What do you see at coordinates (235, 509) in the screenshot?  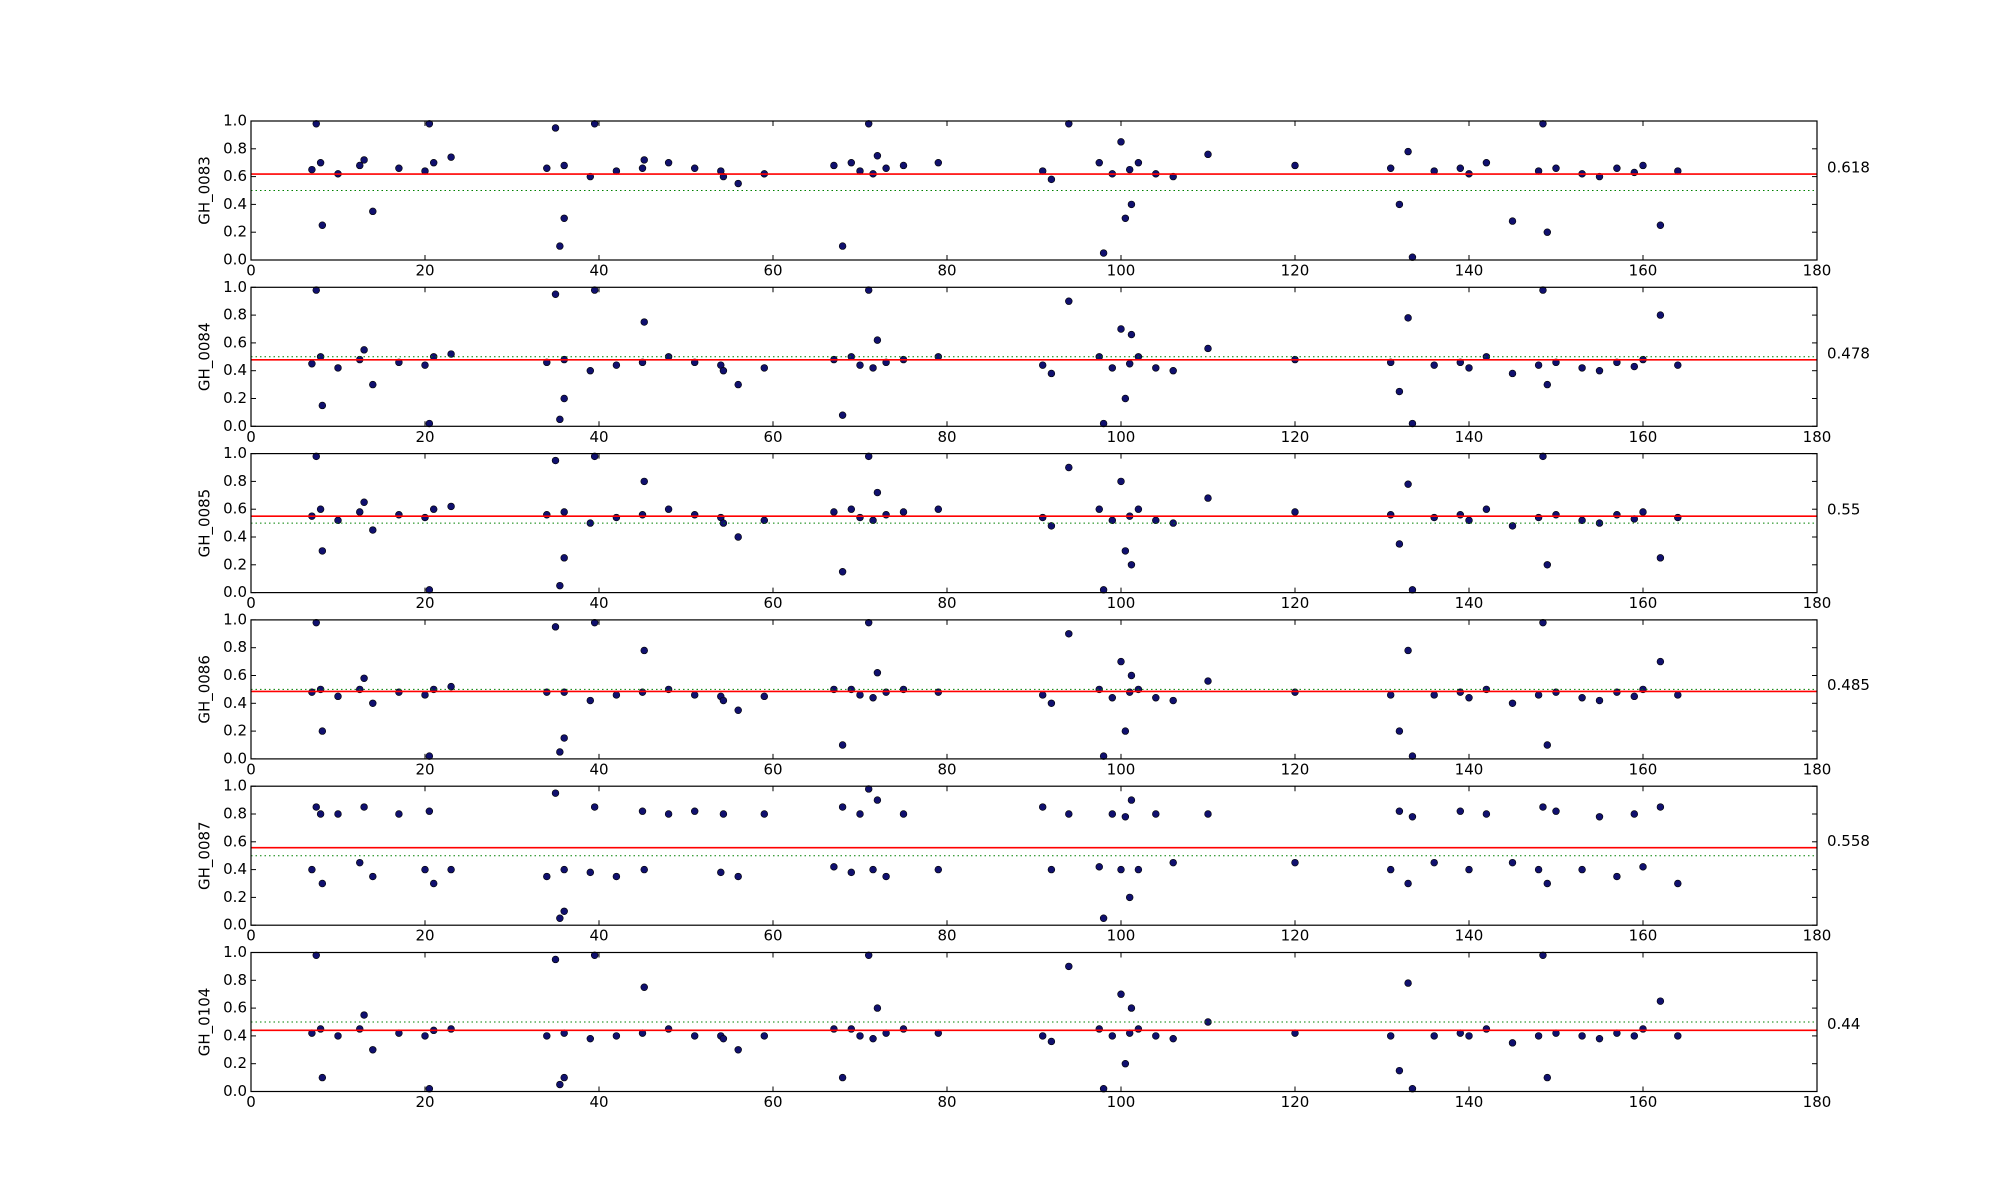 I see `y-tick-label: 0.6` at bounding box center [235, 509].